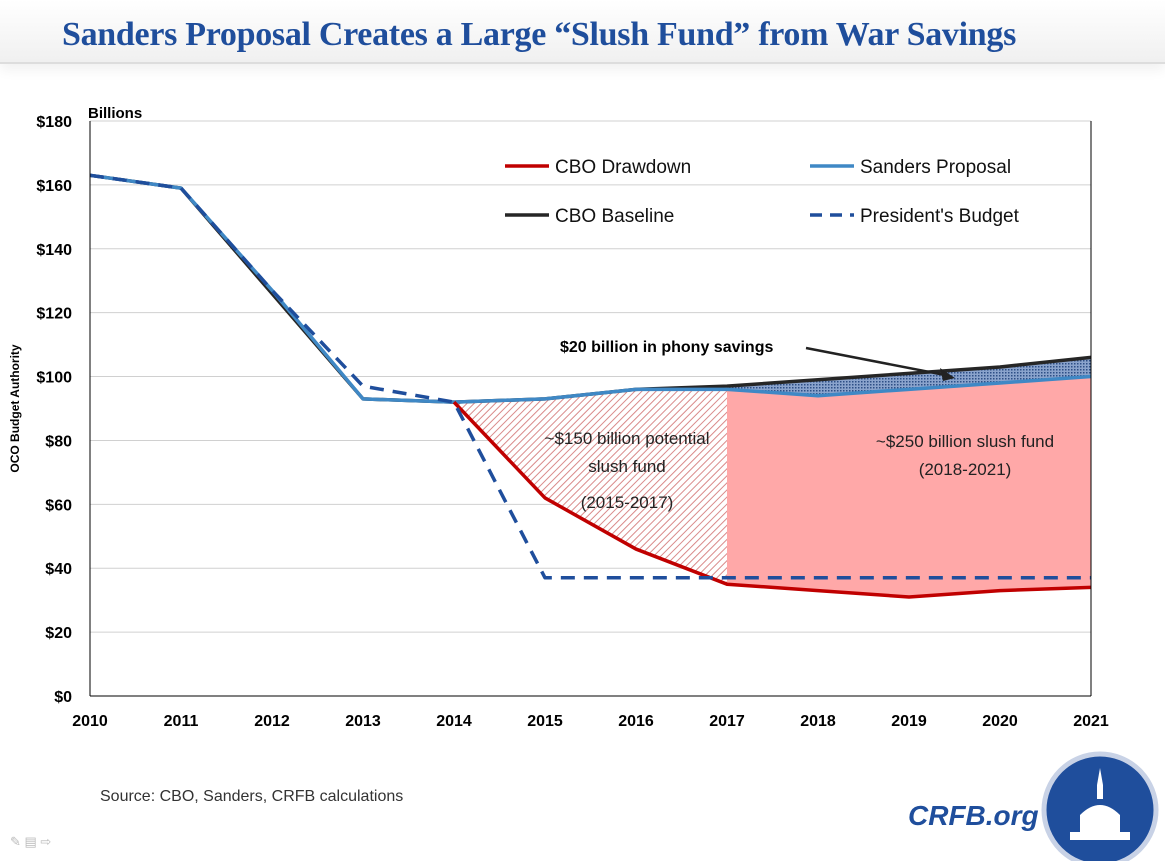  I want to click on series-line-cbo-drawdown, so click(772, 499).